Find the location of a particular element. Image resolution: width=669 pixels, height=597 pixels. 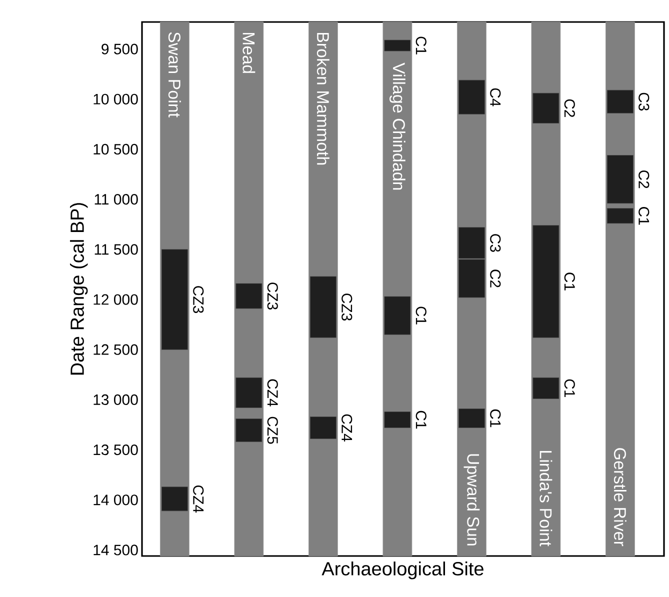

data-label: C4 is located at coordinates (495, 97).